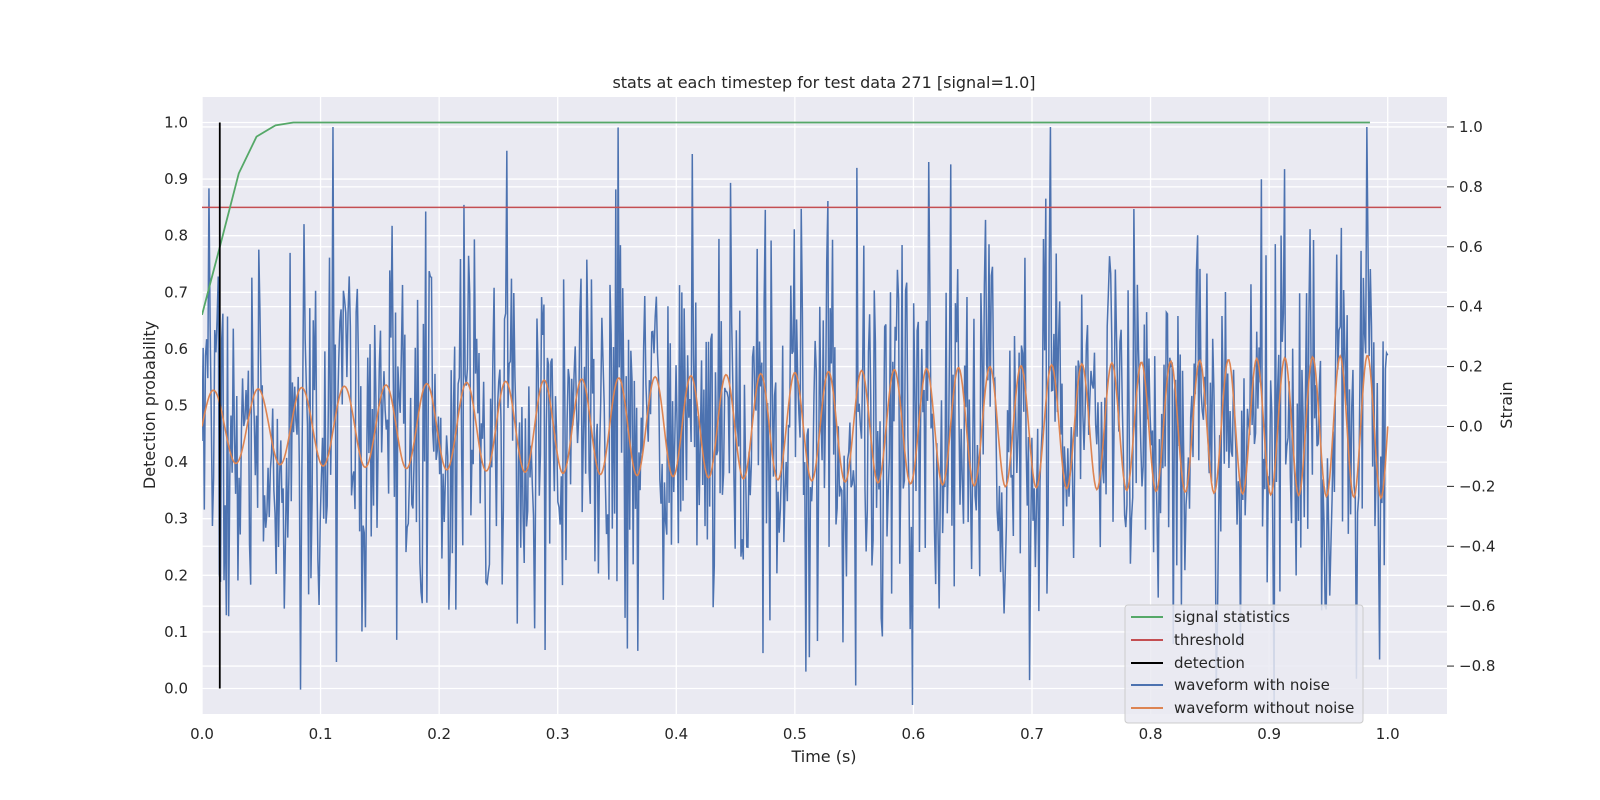 This screenshot has width=1600, height=800. Describe the element at coordinates (1477, 666) in the screenshot. I see `y-right-tick-label: −0.8` at that location.